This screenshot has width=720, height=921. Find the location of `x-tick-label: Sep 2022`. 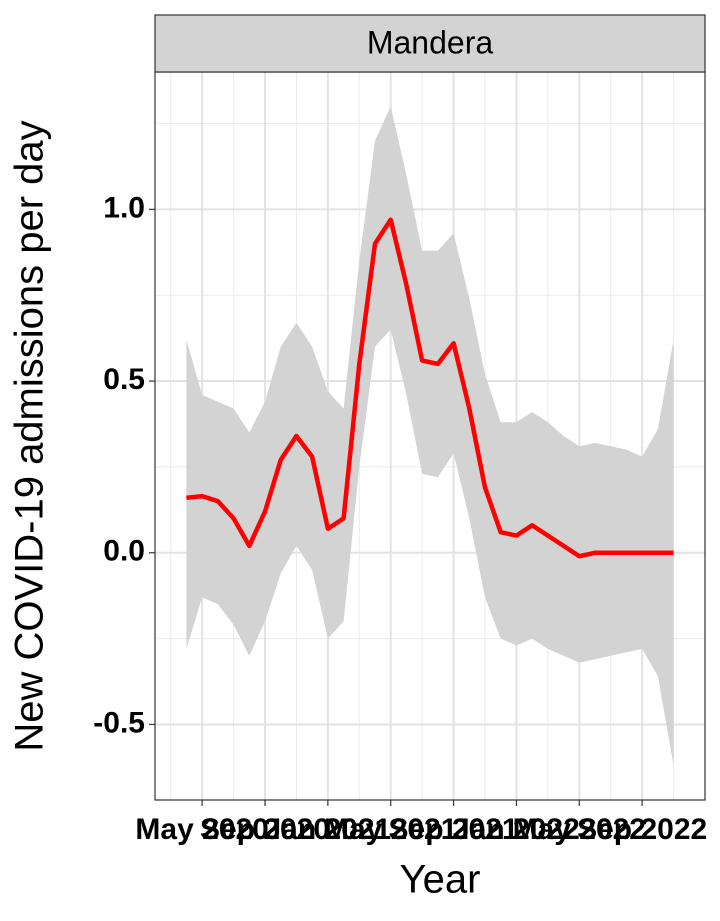

x-tick-label: Sep 2022 is located at coordinates (642, 829).